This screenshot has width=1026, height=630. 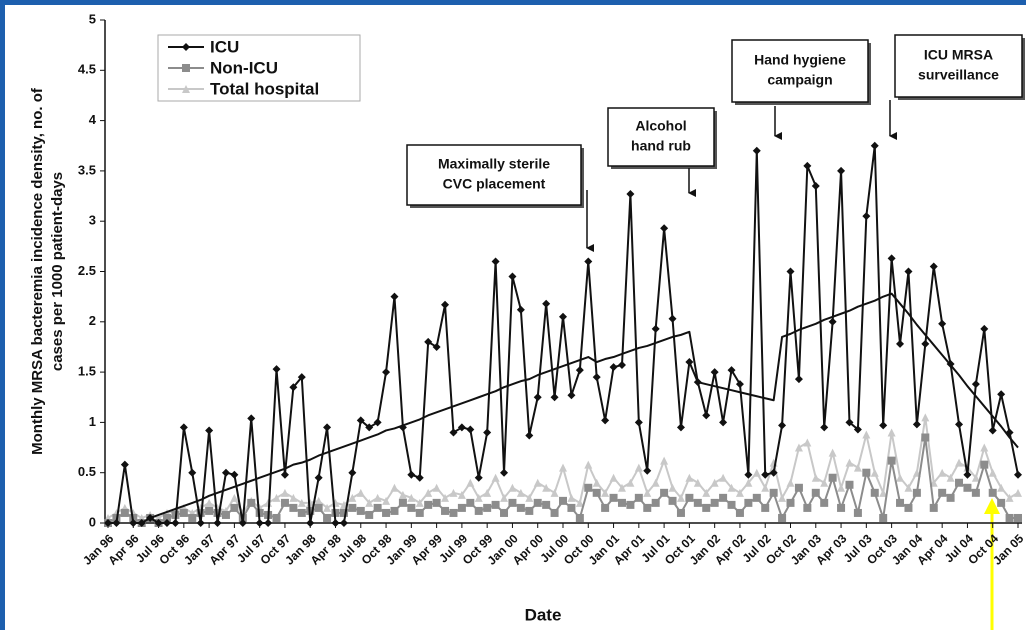 What do you see at coordinates (224, 46) in the screenshot?
I see `legend-label: ICU` at bounding box center [224, 46].